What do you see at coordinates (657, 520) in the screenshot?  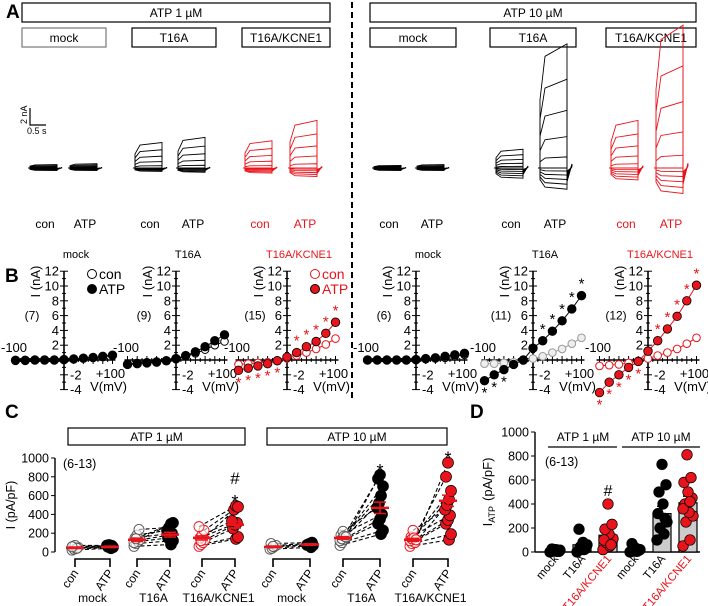 I see `bar-group: T16A` at bounding box center [657, 520].